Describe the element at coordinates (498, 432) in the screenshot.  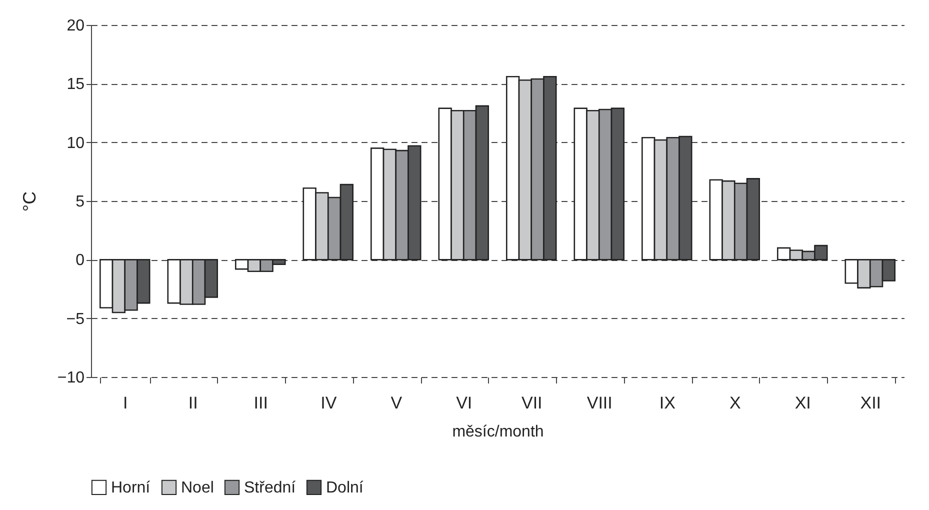
I see `x-axis-title: měsíc/month` at that location.